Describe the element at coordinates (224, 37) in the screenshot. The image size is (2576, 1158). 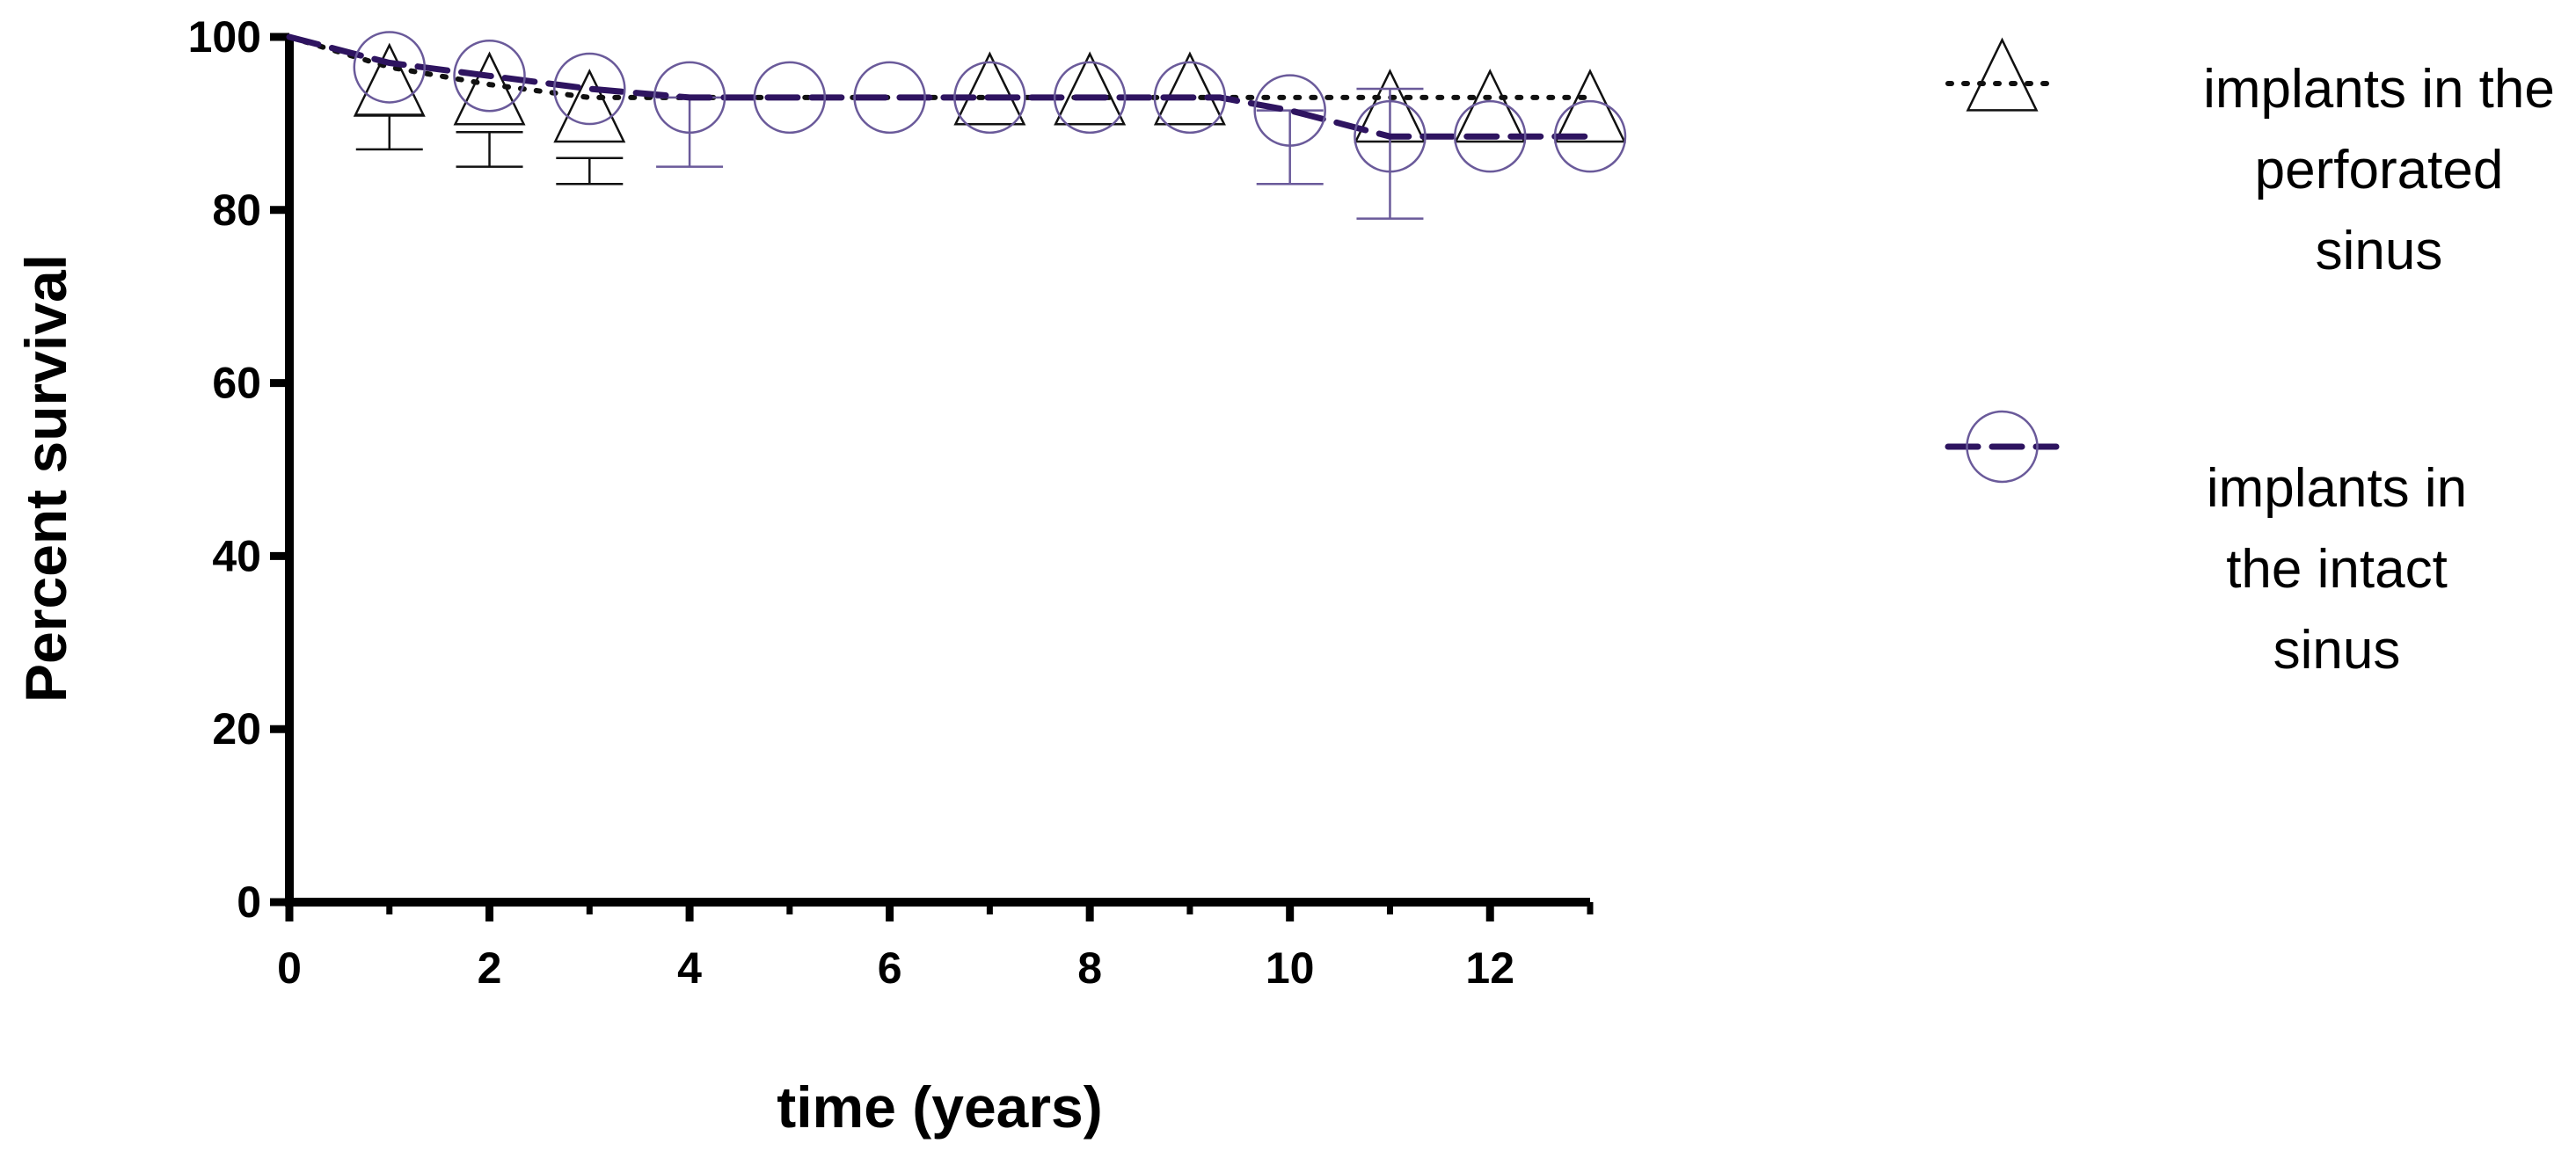
I see `y-tick-label: 100` at that location.